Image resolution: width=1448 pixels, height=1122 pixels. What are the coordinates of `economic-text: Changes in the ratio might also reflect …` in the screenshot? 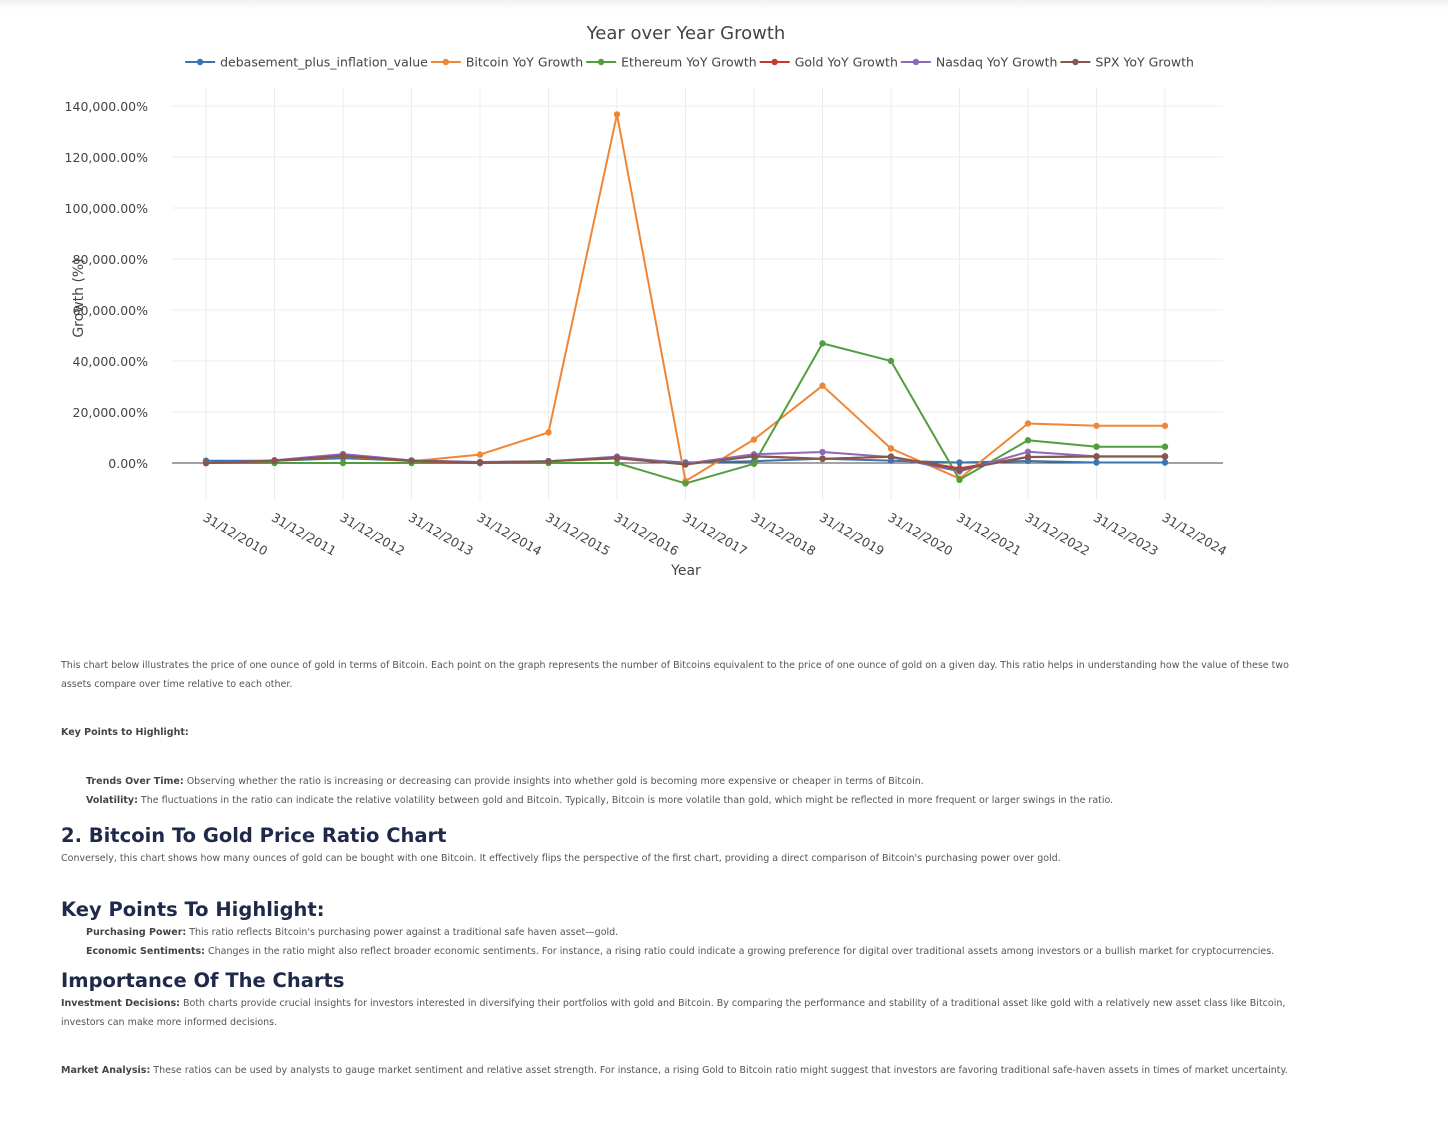 It's located at (739, 951).